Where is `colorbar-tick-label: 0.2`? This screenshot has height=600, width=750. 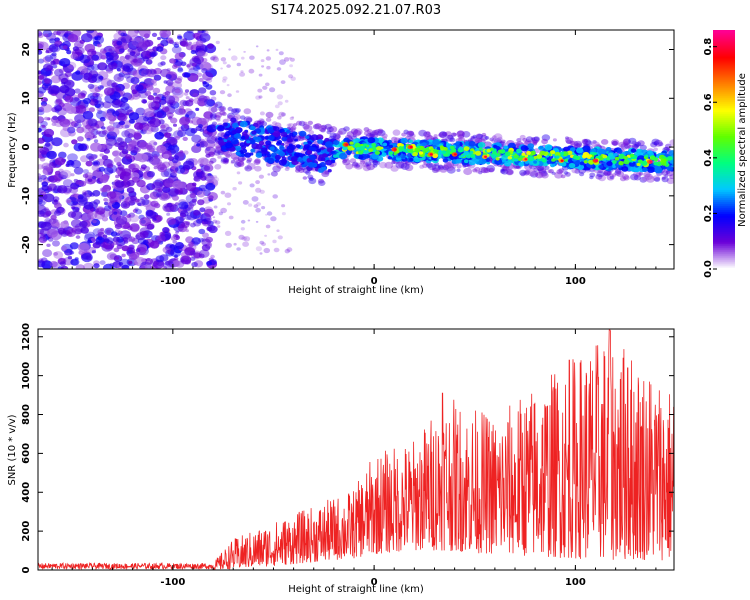
colorbar-tick-label: 0.2 is located at coordinates (708, 214).